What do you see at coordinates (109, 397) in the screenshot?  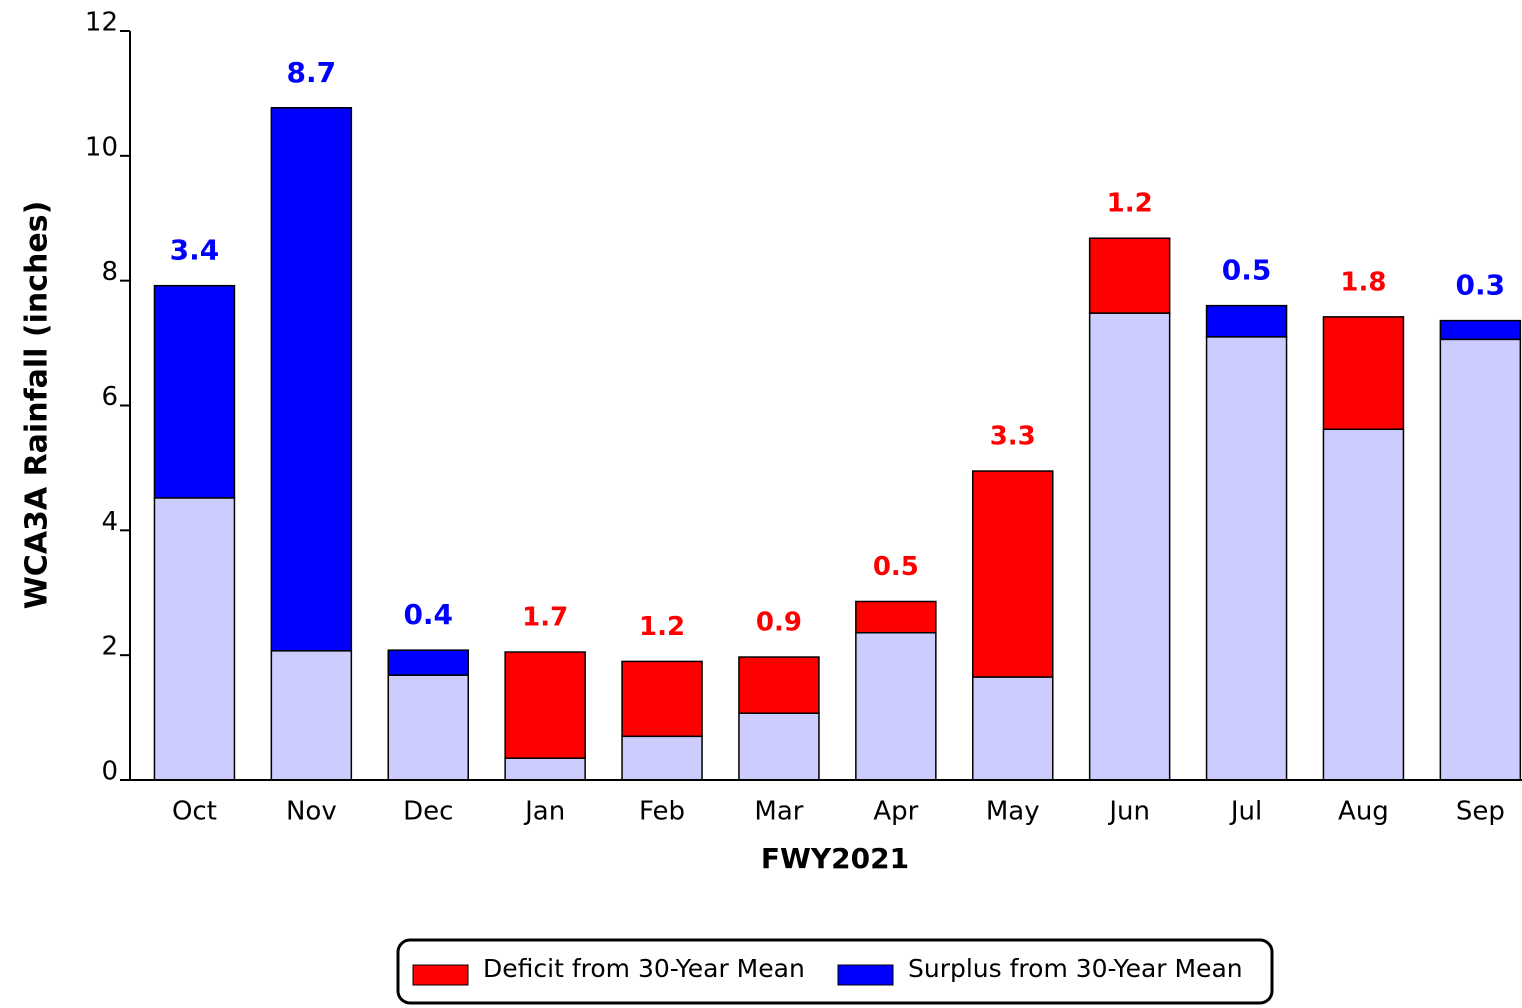 I see `y-tick-label: 6` at bounding box center [109, 397].